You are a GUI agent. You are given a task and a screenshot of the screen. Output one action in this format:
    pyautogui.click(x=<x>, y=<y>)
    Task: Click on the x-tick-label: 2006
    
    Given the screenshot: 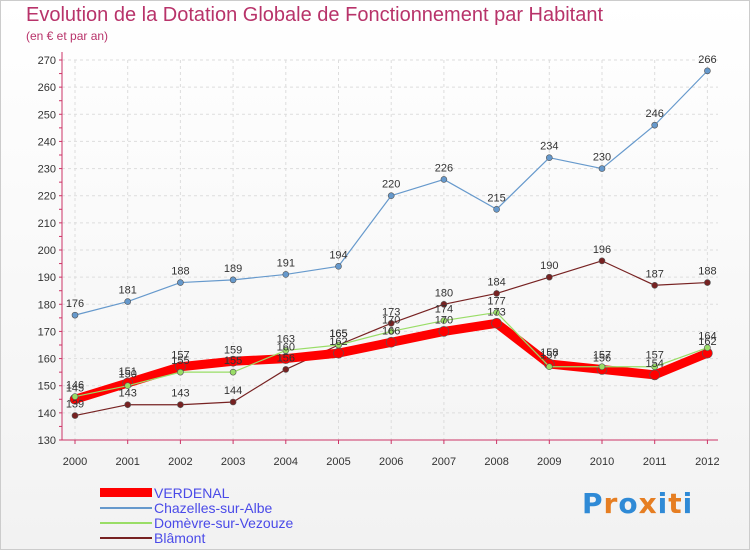 What is the action you would take?
    pyautogui.click(x=391, y=462)
    